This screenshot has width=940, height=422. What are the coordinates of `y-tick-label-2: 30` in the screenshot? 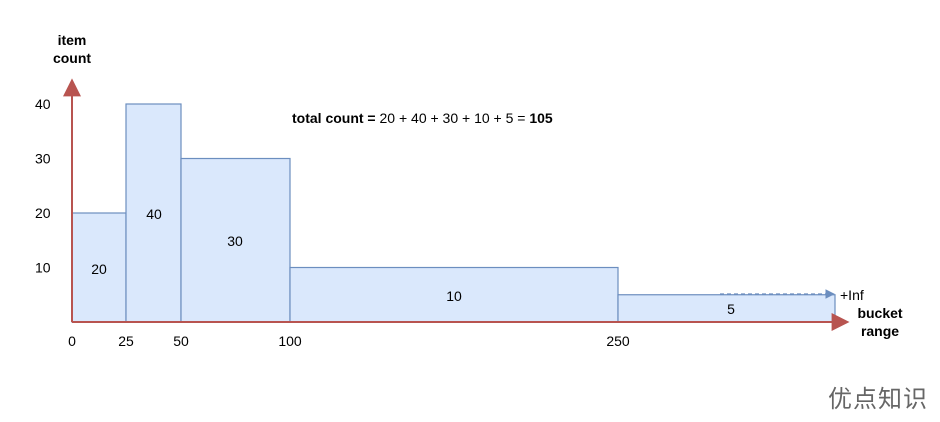 It's located at (43, 159).